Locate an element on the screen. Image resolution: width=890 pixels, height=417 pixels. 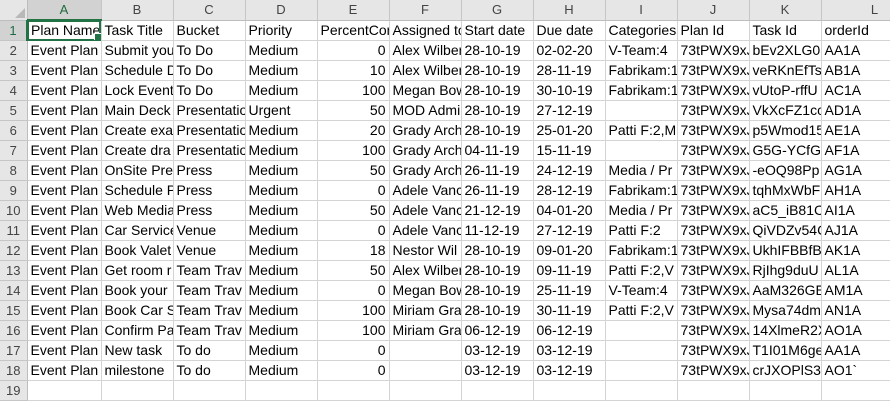
row-header: 2 is located at coordinates (14, 50).